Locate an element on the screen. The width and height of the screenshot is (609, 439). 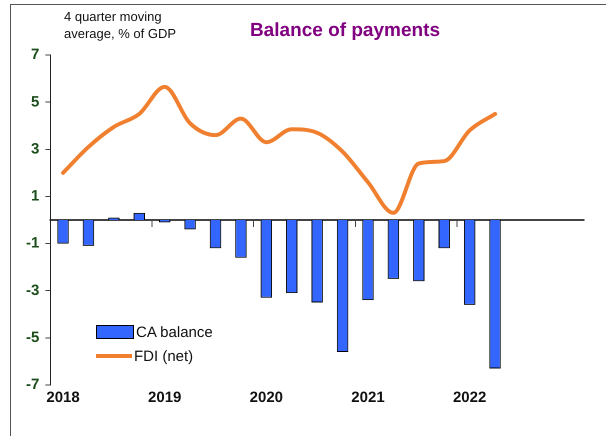
y-tick-label: -7 is located at coordinates (33, 385).